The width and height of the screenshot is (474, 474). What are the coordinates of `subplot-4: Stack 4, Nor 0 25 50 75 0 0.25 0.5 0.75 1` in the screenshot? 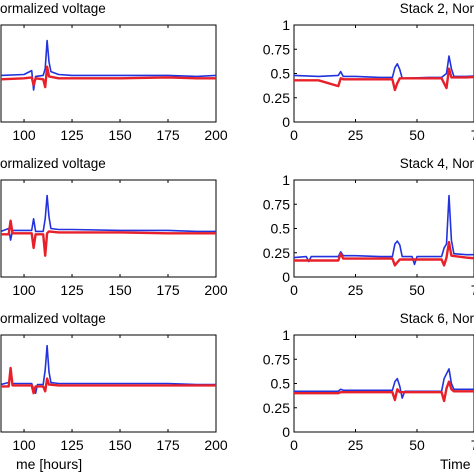 It's located at (368, 227).